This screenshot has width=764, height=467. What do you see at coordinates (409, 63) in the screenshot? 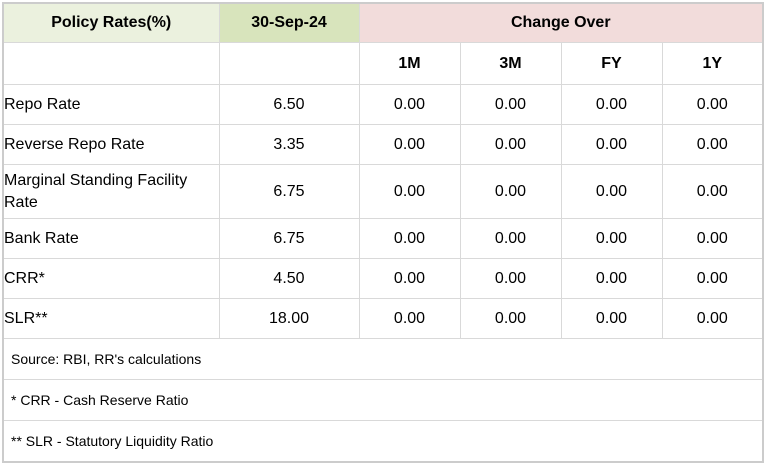
I see `subheader-1m: 1M` at bounding box center [409, 63].